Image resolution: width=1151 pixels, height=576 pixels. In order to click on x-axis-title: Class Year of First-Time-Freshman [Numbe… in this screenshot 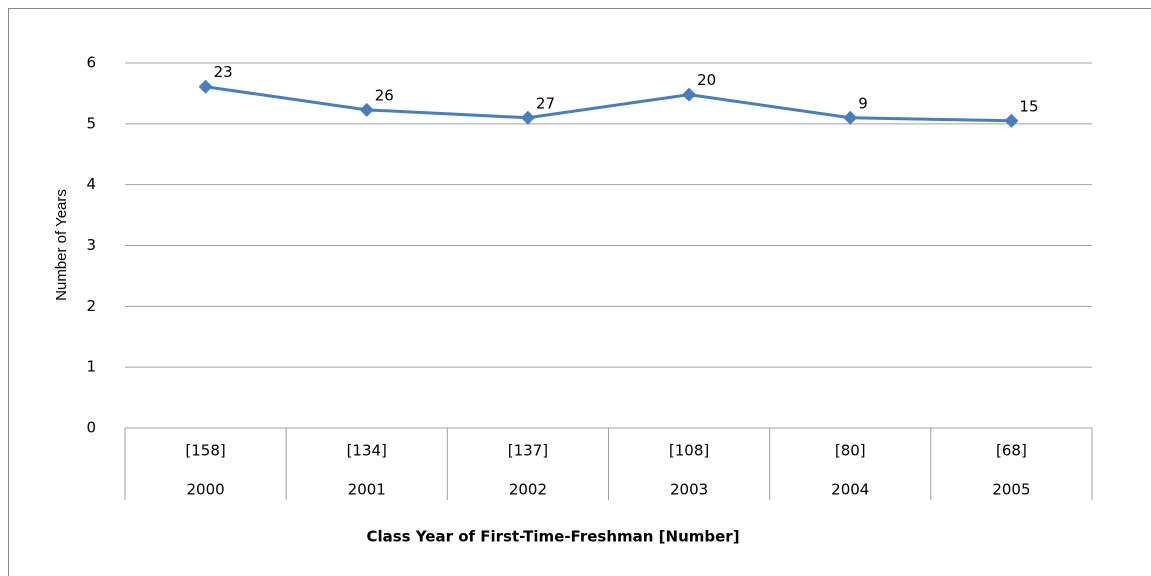, I will do `click(552, 537)`.